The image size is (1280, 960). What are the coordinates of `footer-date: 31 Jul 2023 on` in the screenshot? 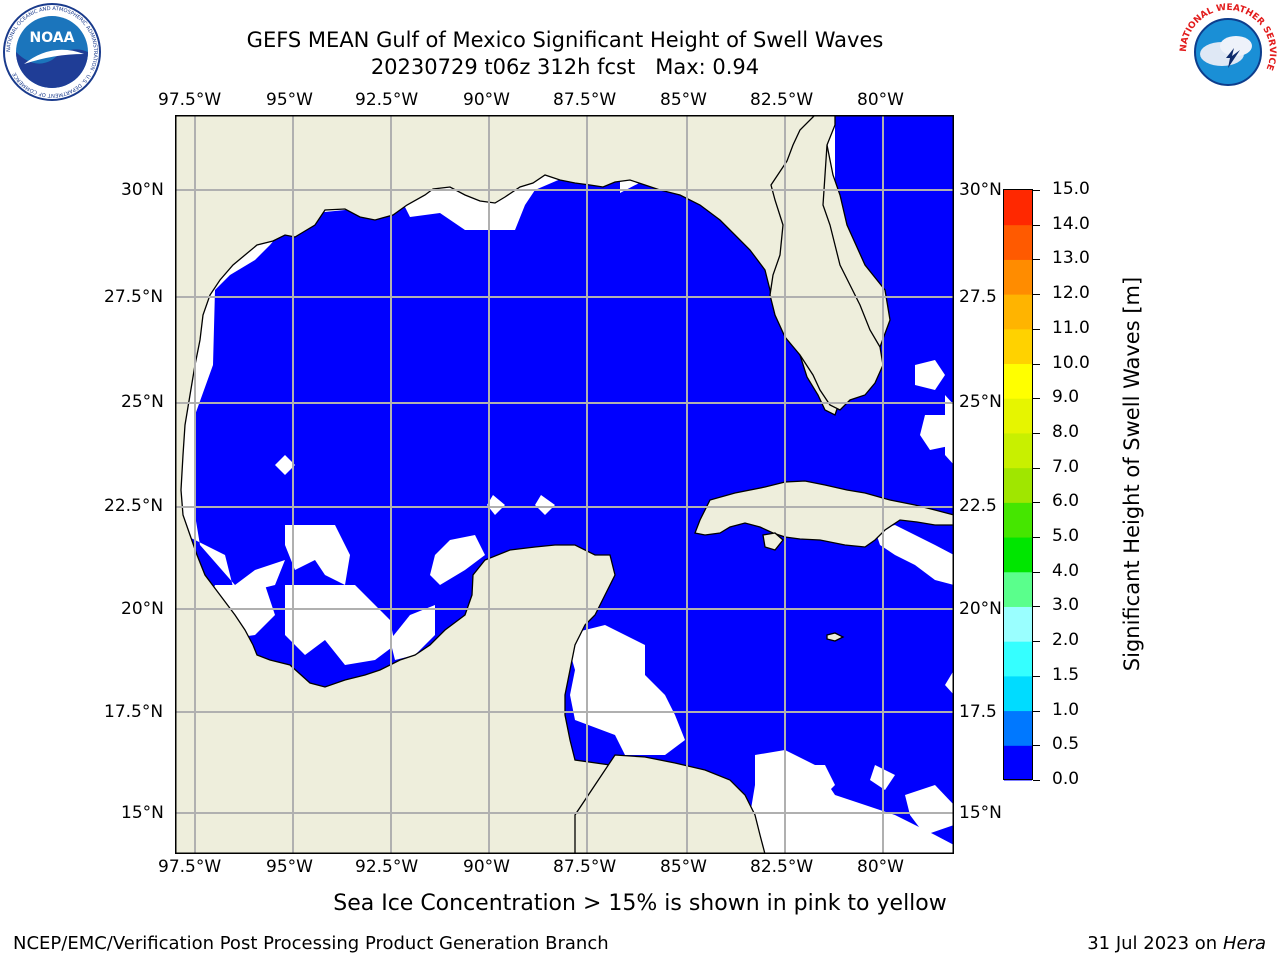 It's located at (1155, 943).